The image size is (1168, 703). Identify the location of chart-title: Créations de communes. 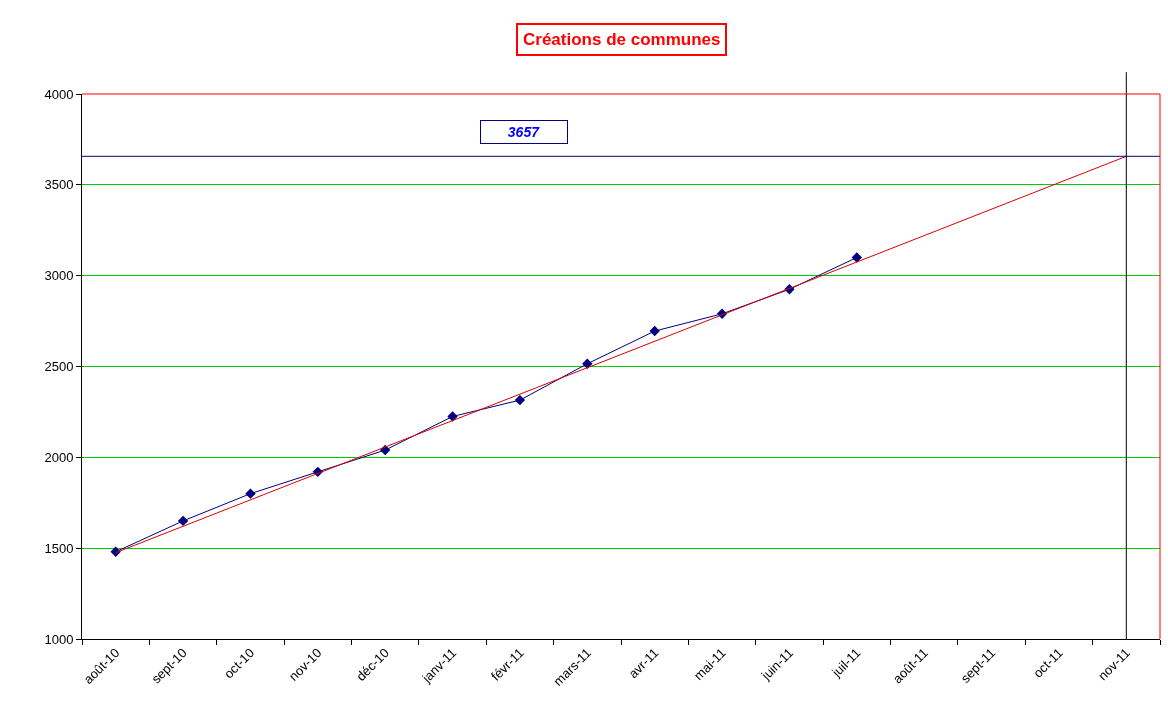
(622, 39).